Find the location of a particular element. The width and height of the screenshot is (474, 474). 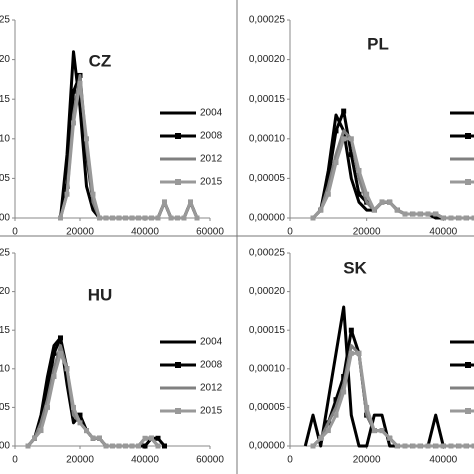

x-tick-label: 60000 is located at coordinates (210, 460).